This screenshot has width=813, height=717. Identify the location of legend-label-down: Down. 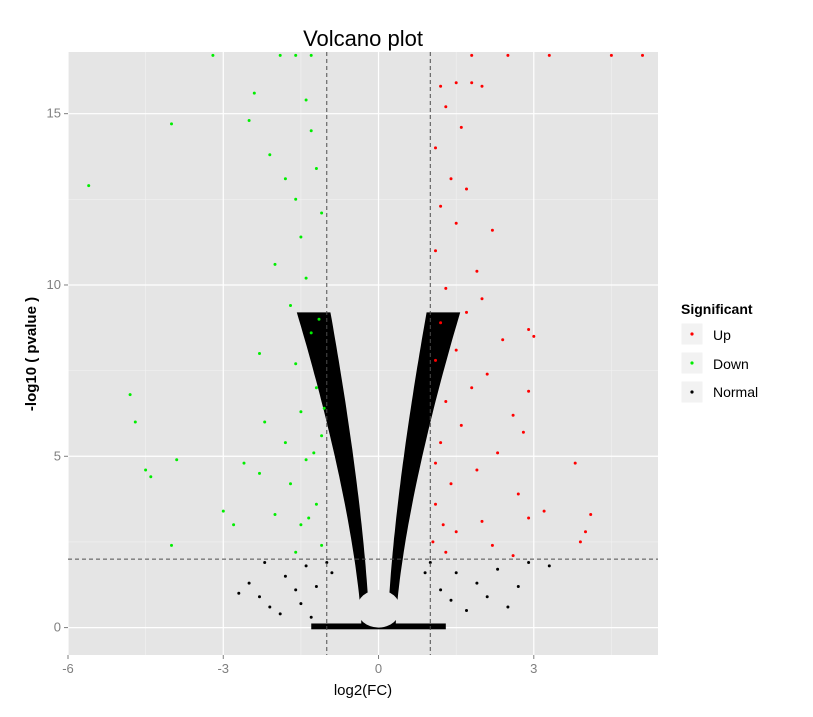
(731, 364).